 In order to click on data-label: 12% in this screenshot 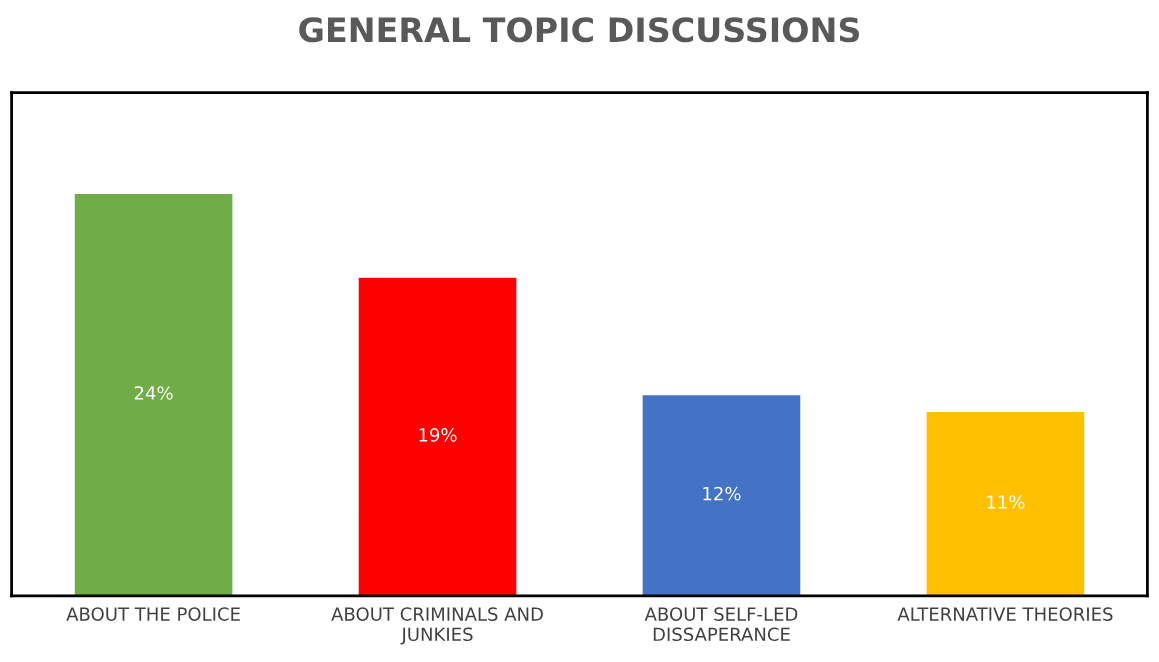, I will do `click(722, 493)`.